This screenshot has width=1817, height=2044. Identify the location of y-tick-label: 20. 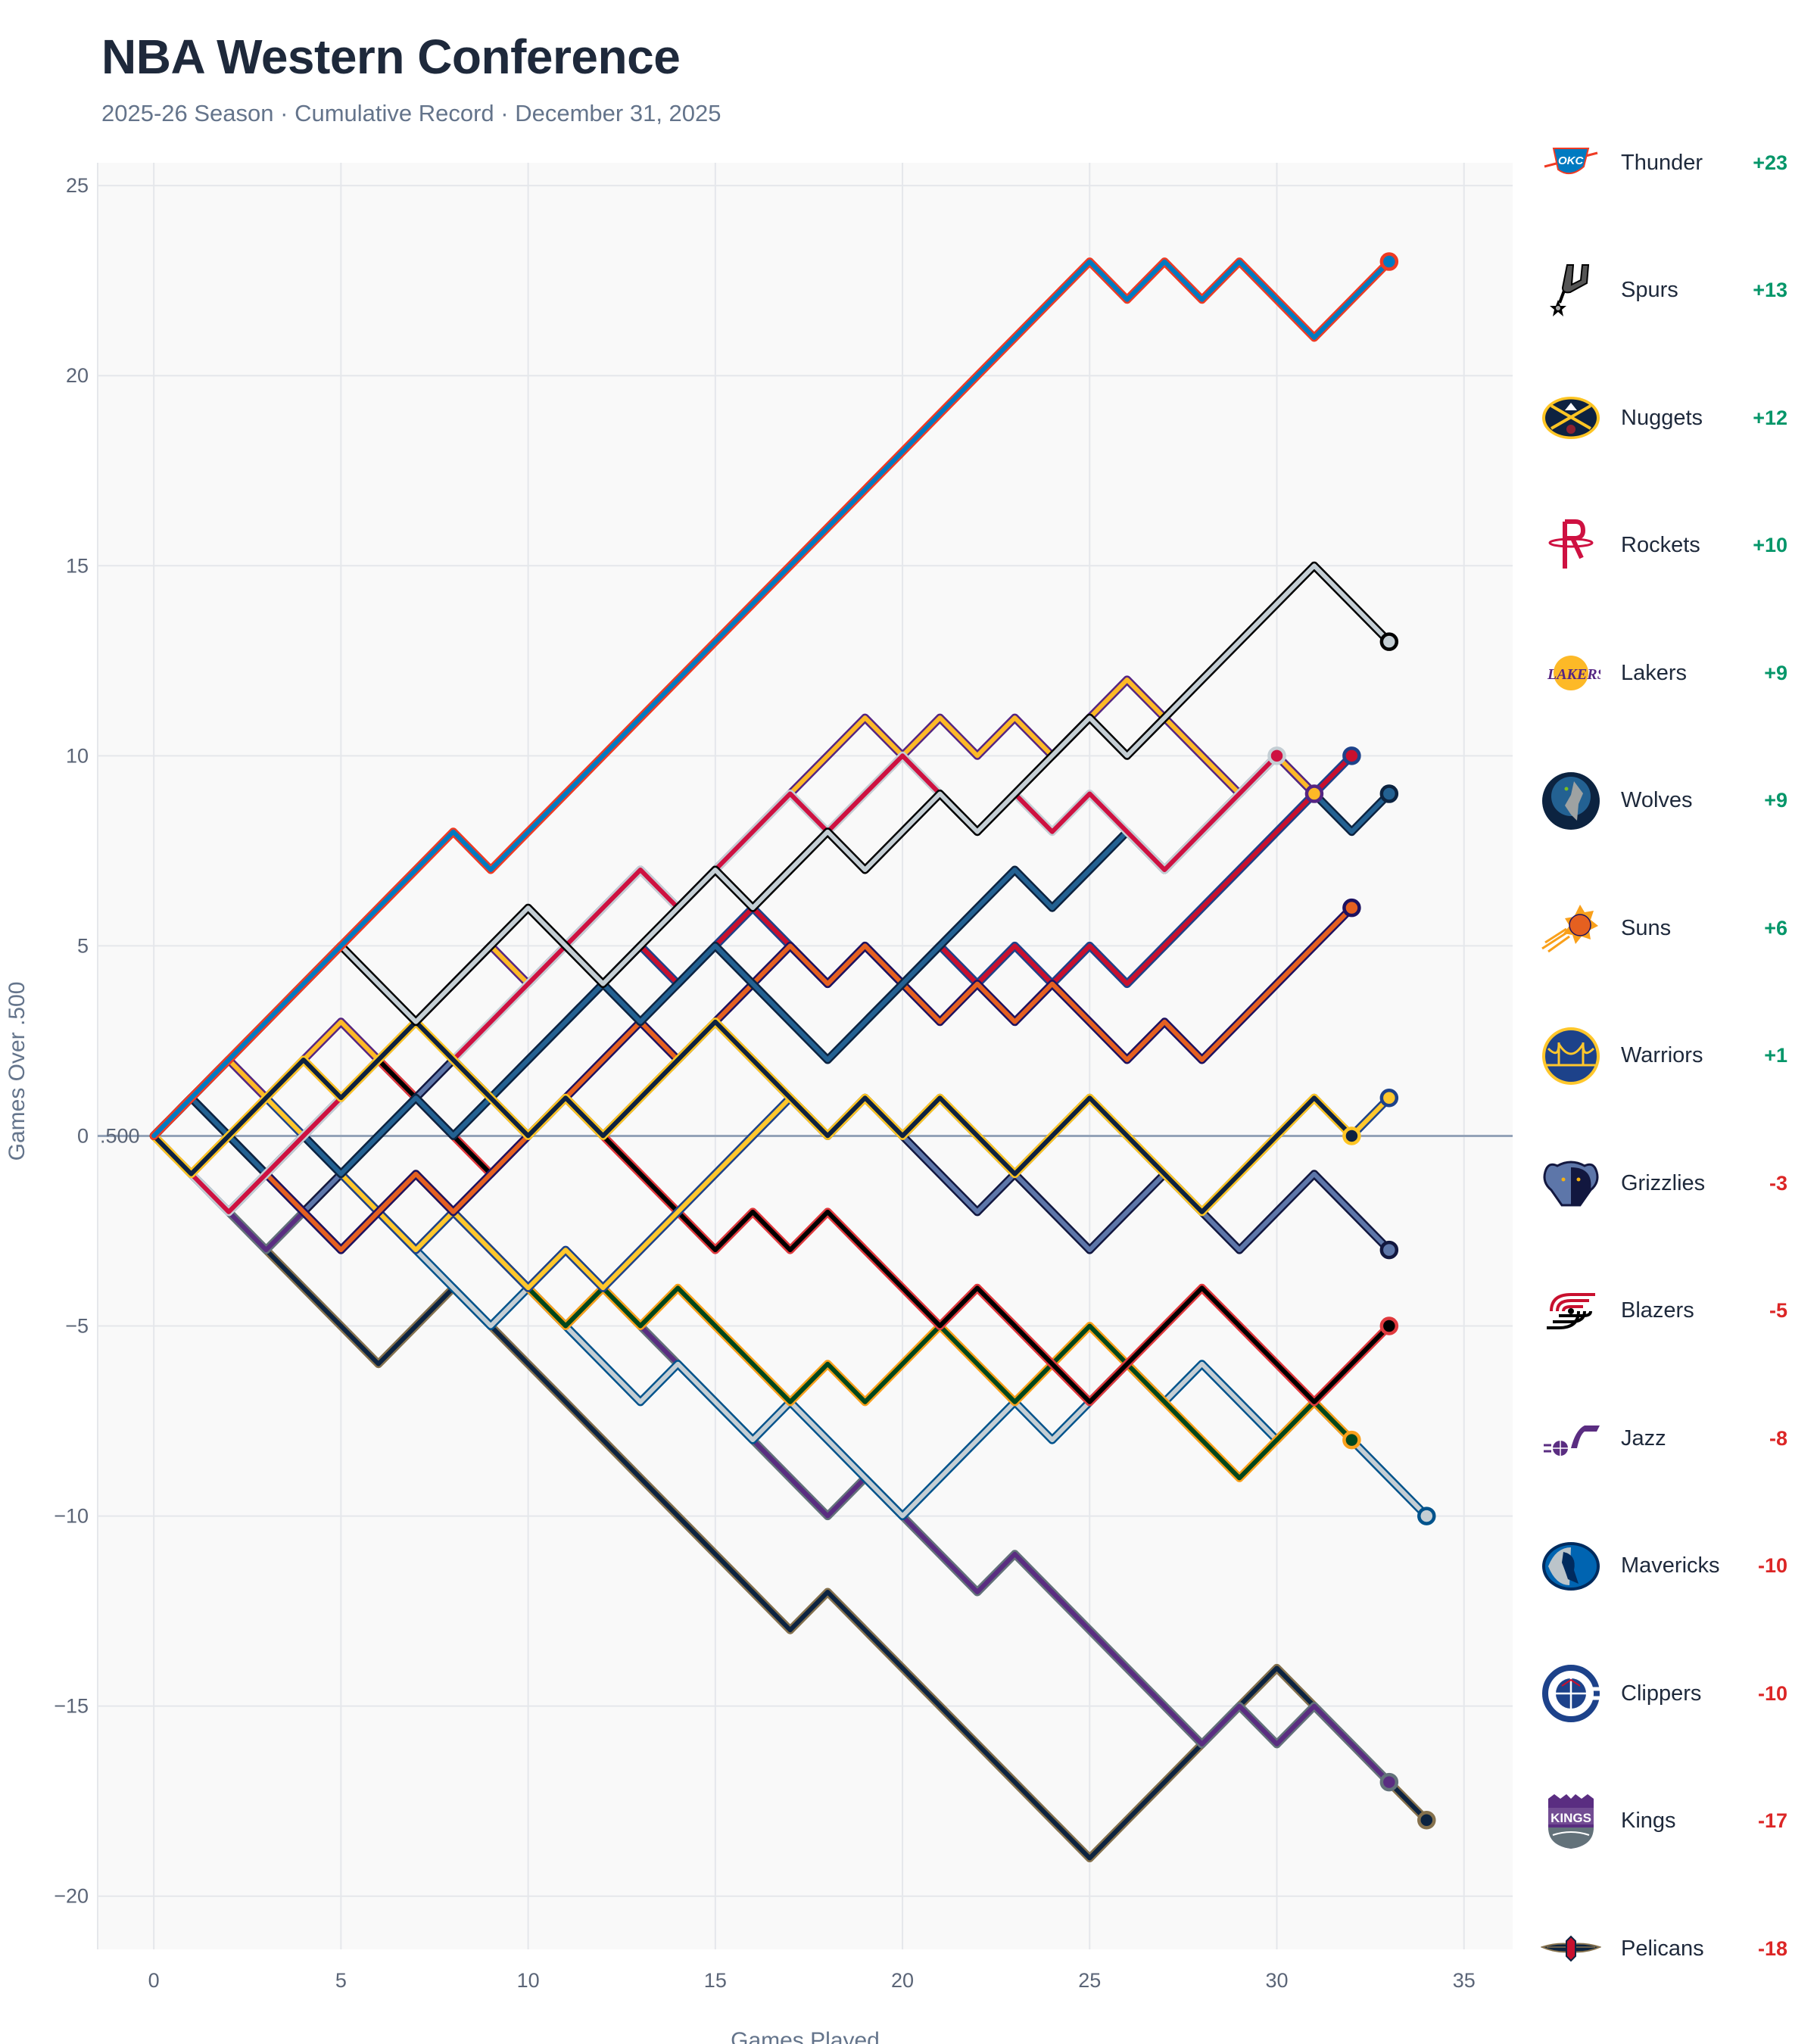
(77, 375).